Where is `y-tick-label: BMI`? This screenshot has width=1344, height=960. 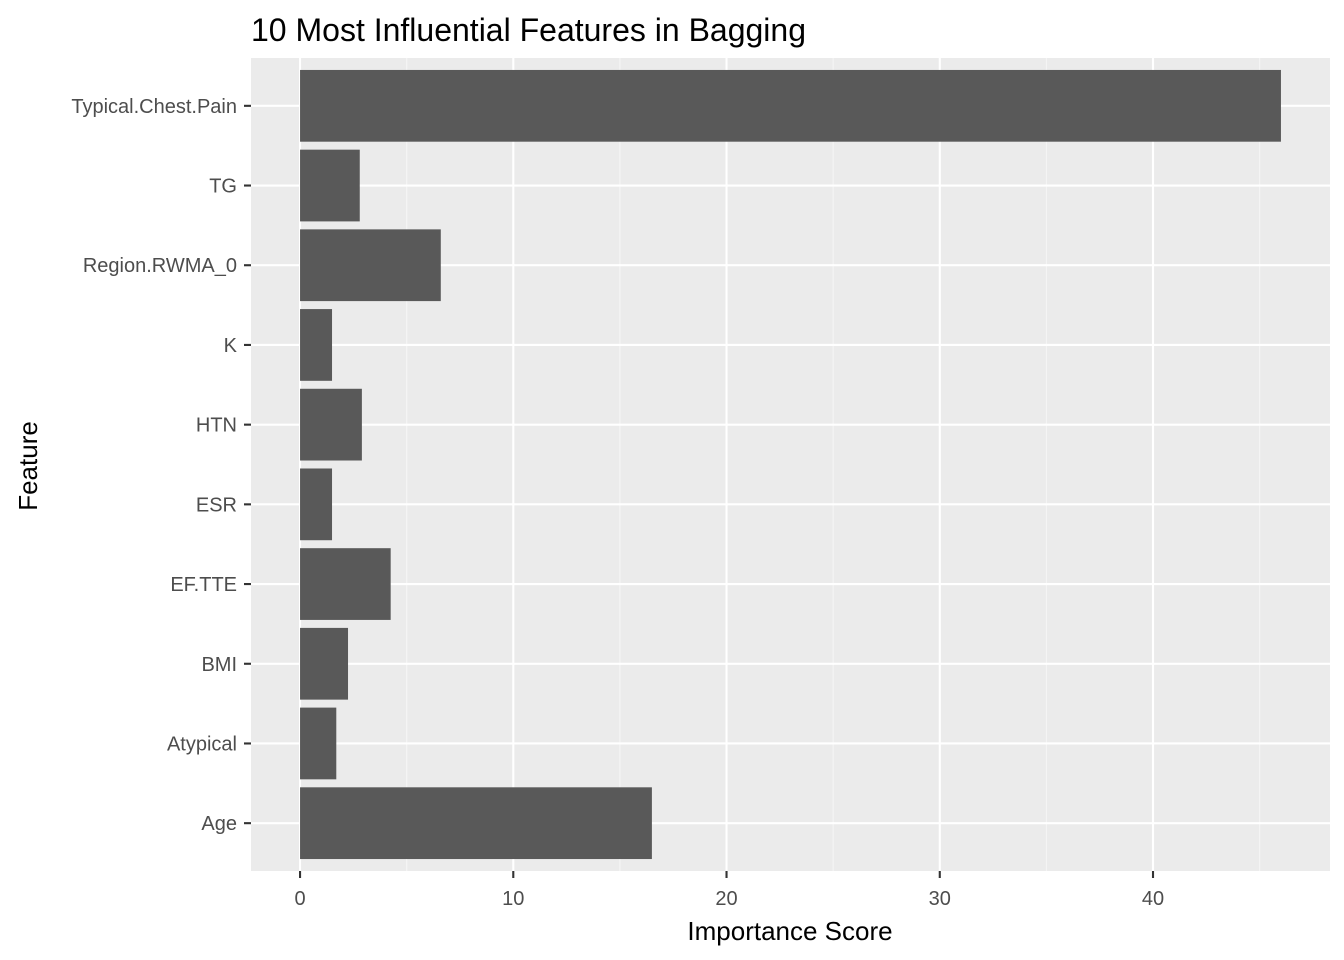
y-tick-label: BMI is located at coordinates (219, 665).